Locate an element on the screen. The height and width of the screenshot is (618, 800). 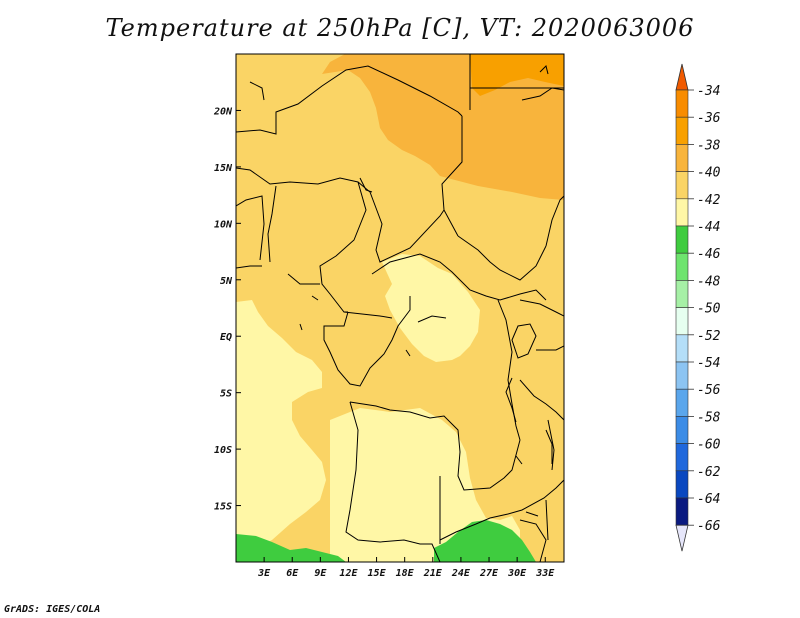
colorbar-label: -58 is located at coordinates (709, 417).